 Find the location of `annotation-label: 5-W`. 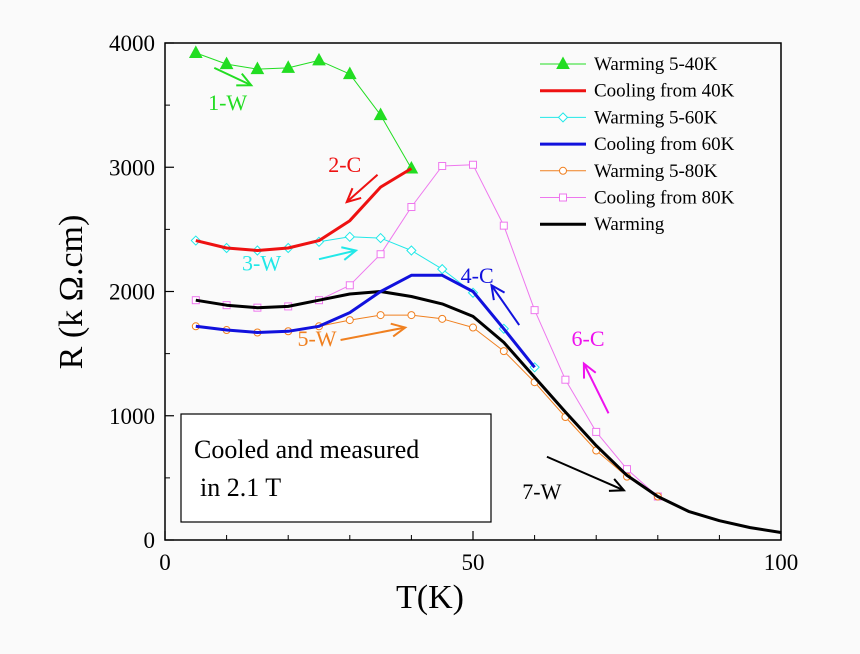

annotation-label: 5-W is located at coordinates (316, 338).